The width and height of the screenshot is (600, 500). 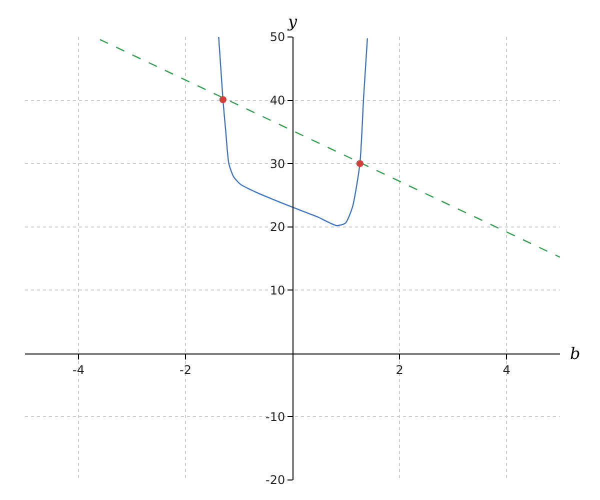 What do you see at coordinates (186, 369) in the screenshot?
I see `x-tick-label: -2` at bounding box center [186, 369].